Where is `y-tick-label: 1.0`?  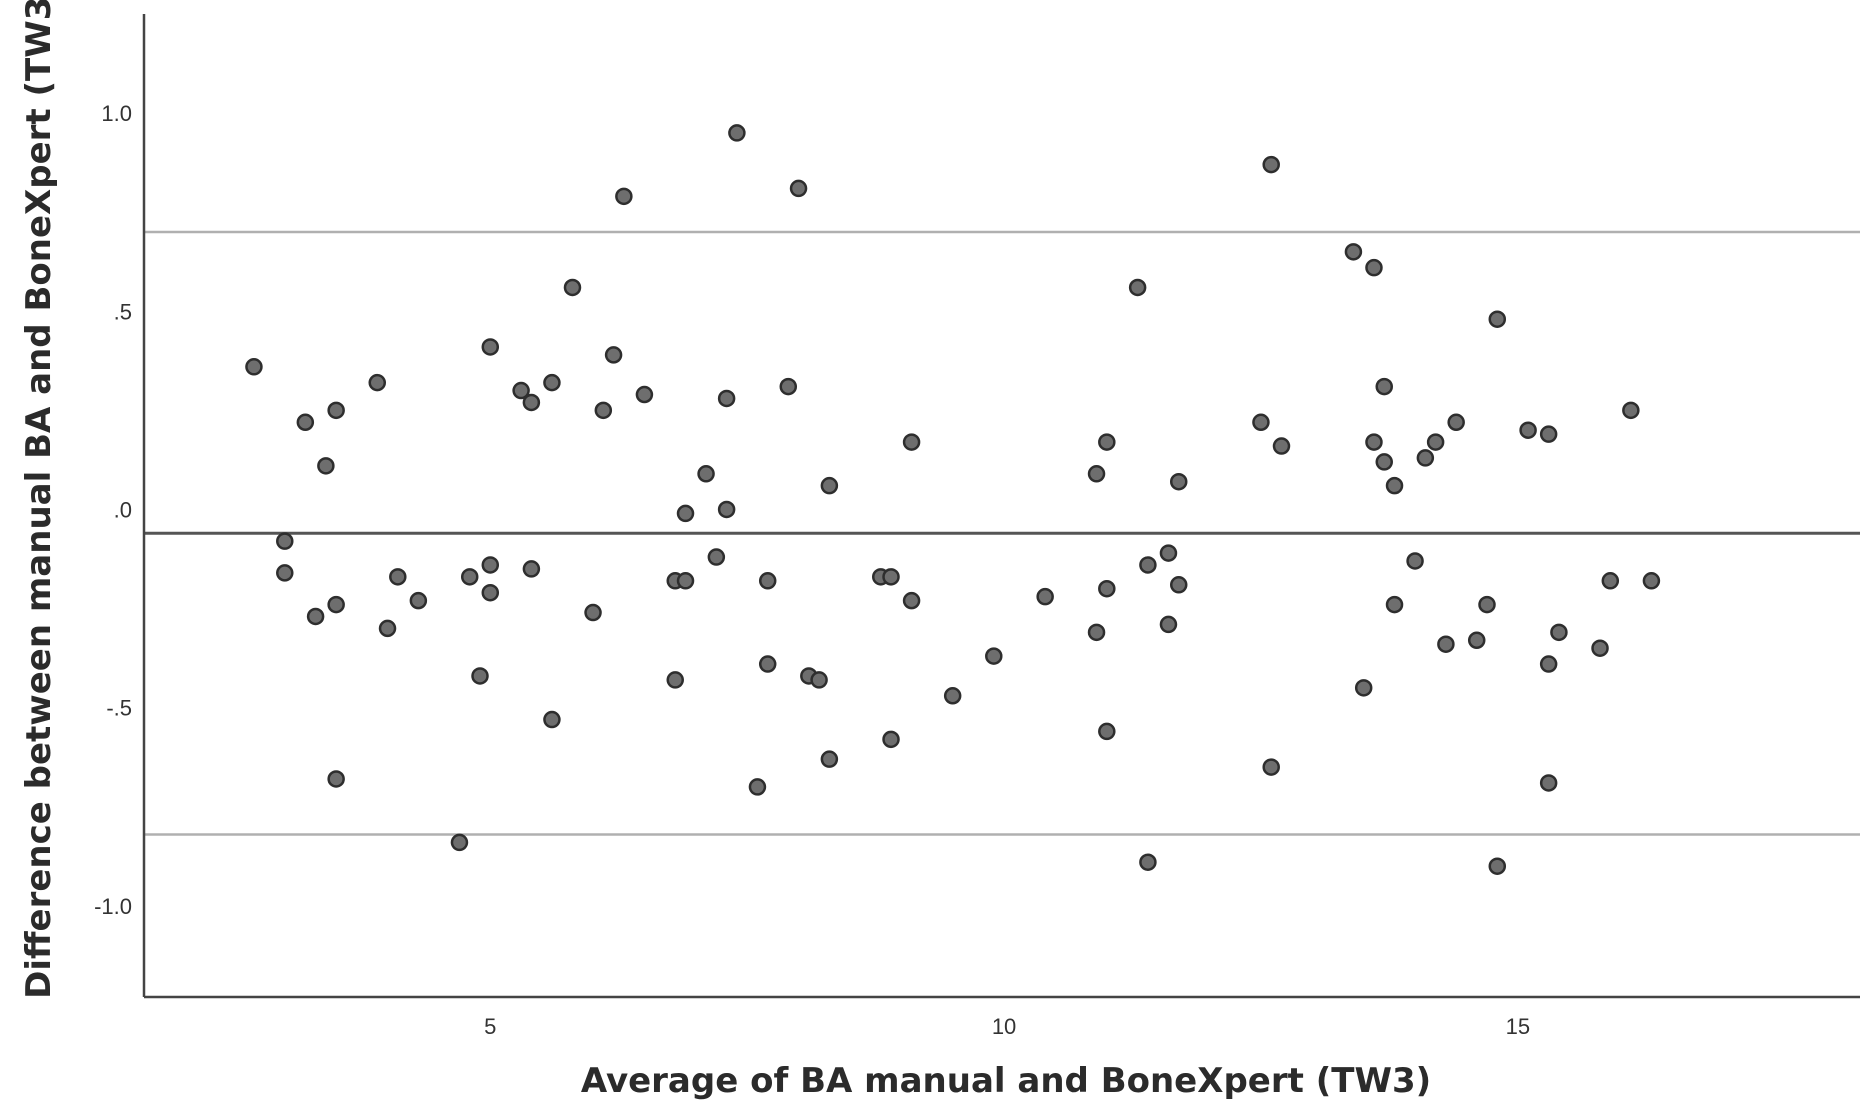 y-tick-label: 1.0 is located at coordinates (116, 113).